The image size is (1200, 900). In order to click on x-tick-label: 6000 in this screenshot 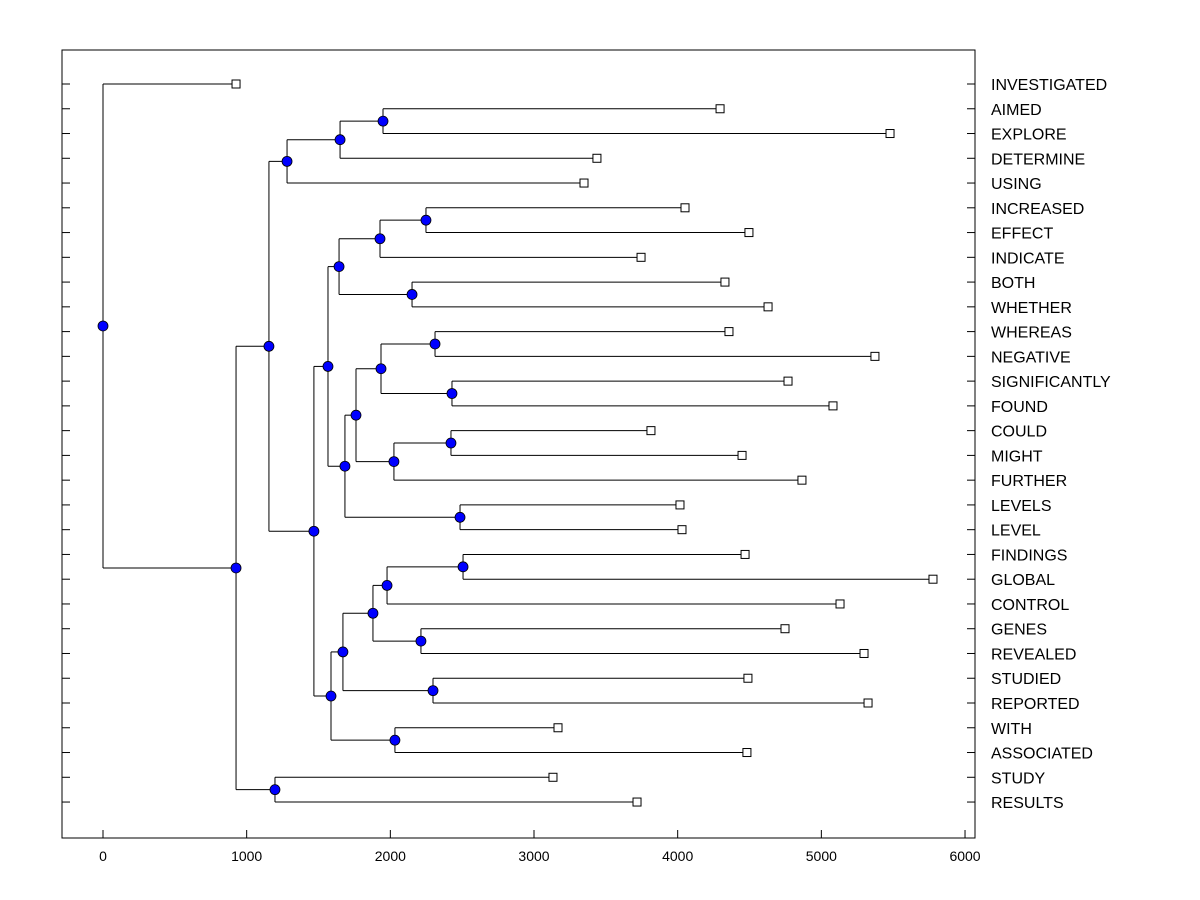, I will do `click(964, 856)`.